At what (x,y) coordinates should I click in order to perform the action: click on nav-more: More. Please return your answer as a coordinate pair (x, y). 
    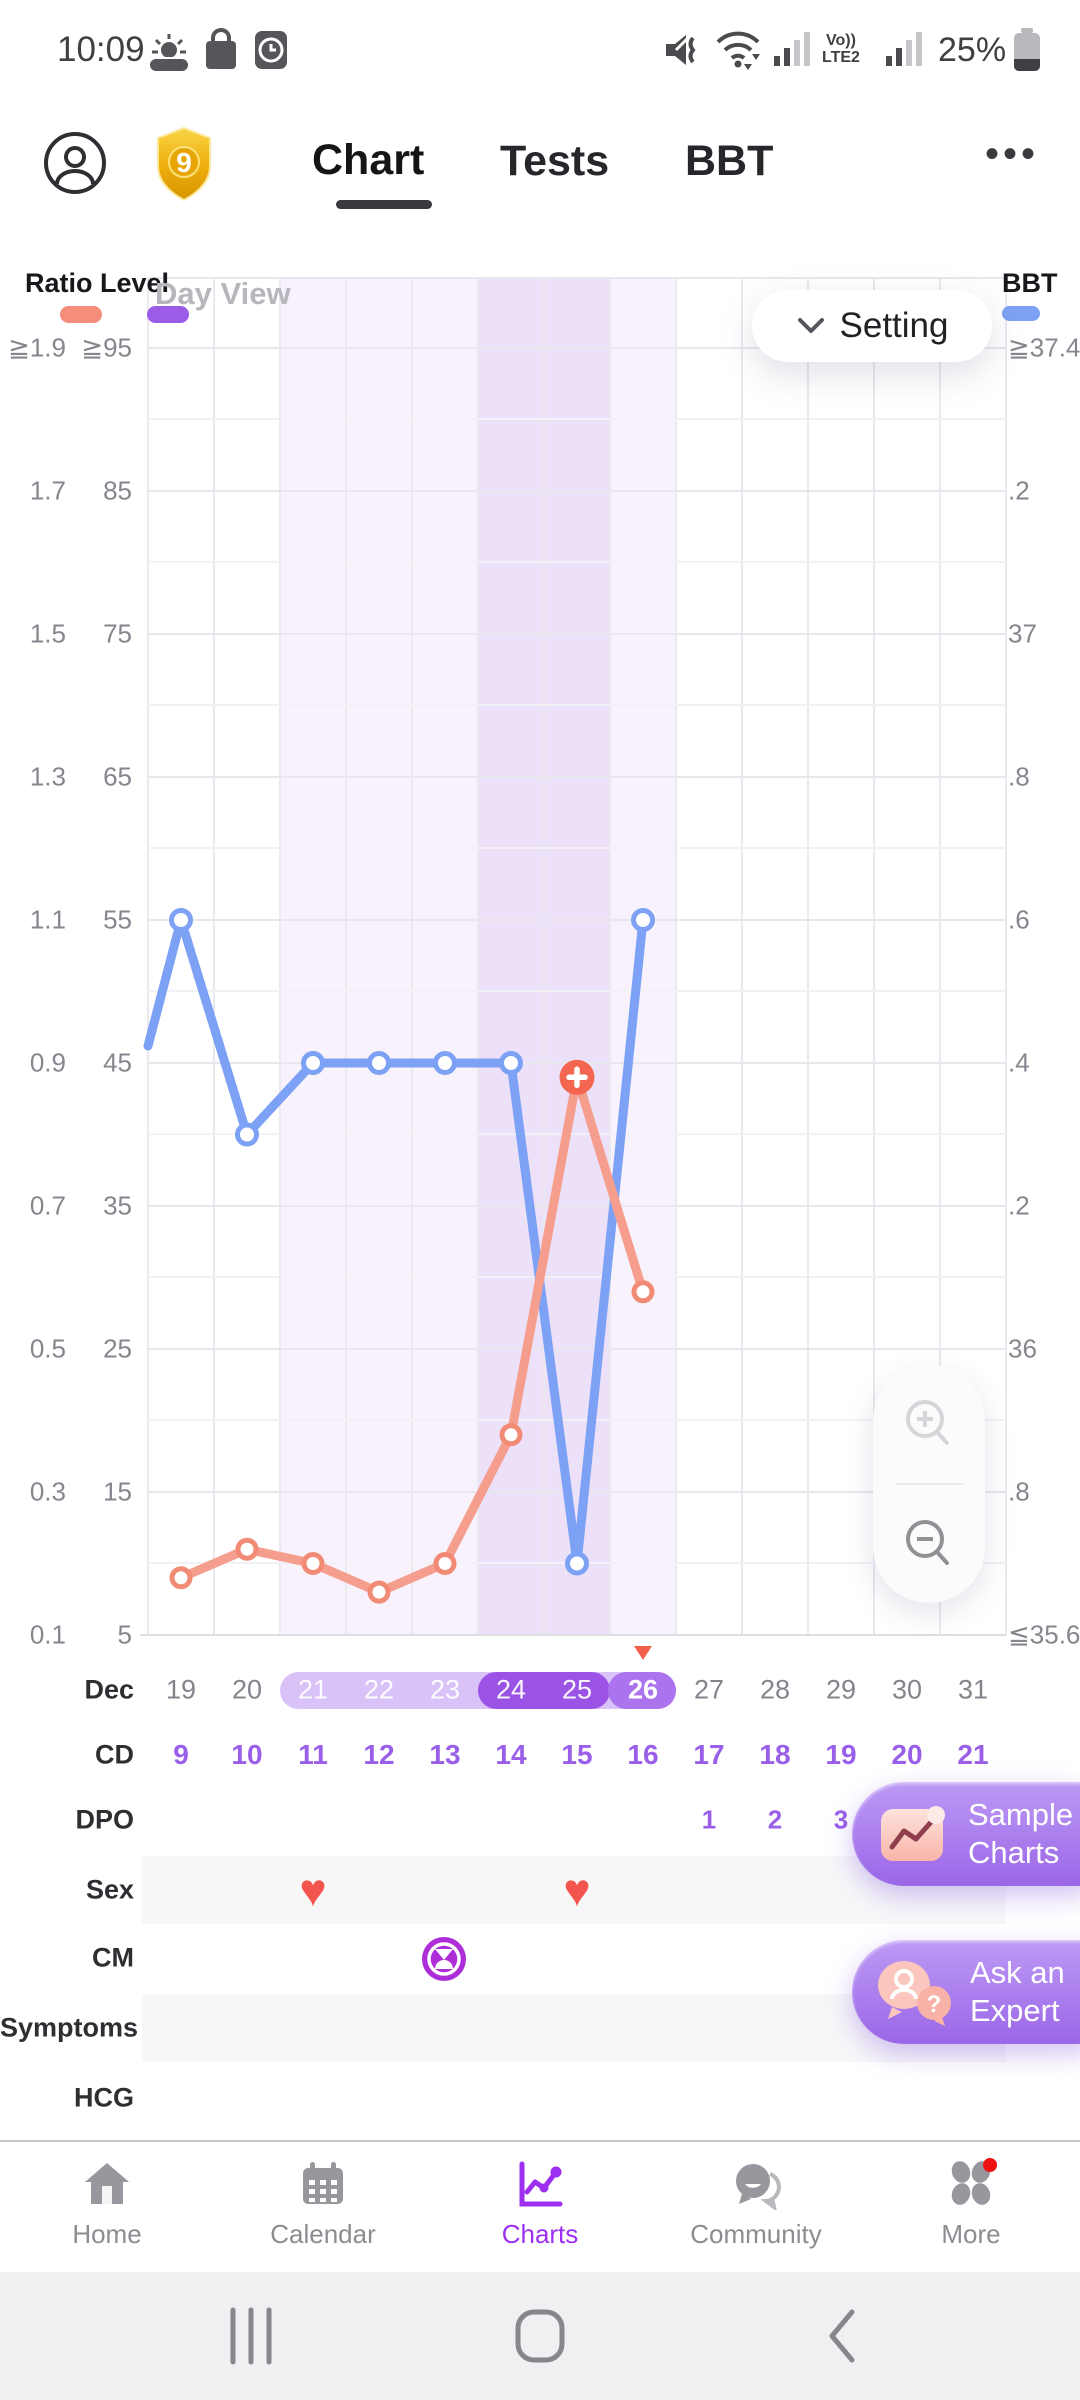
    Looking at the image, I should click on (971, 2204).